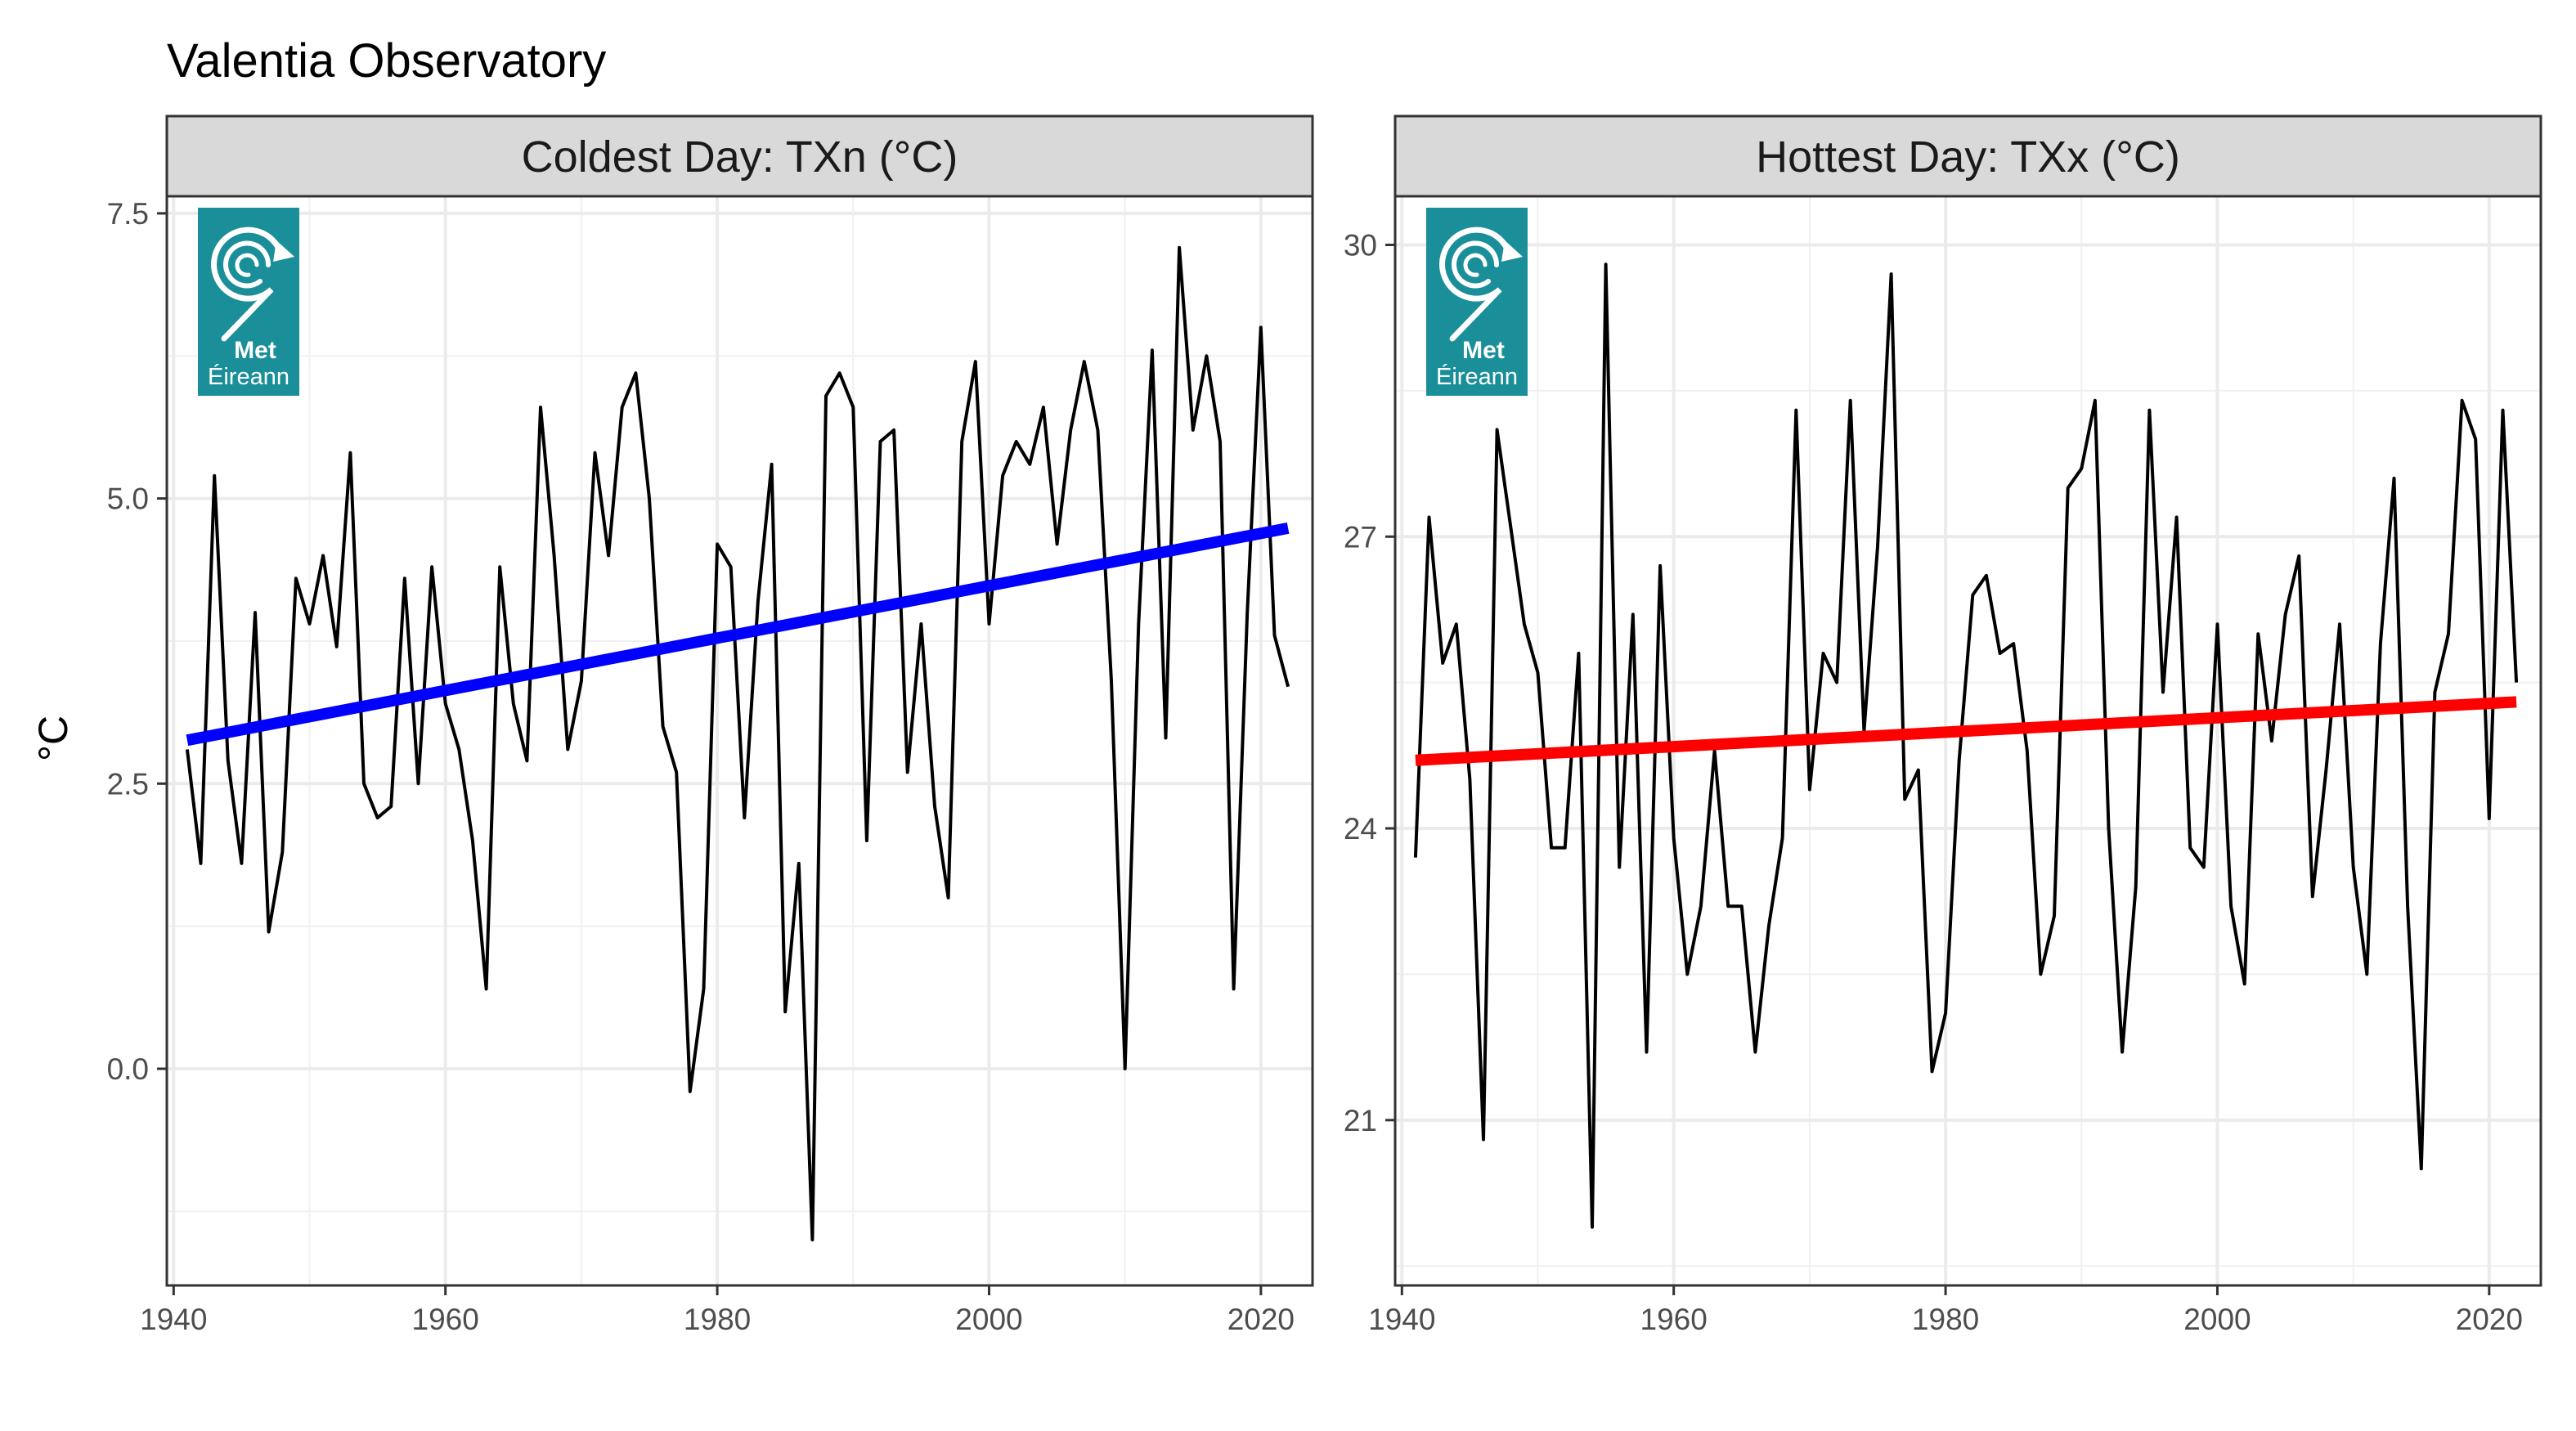 This screenshot has height=1431, width=2576. I want to click on y-tick-label: 27, so click(1360, 537).